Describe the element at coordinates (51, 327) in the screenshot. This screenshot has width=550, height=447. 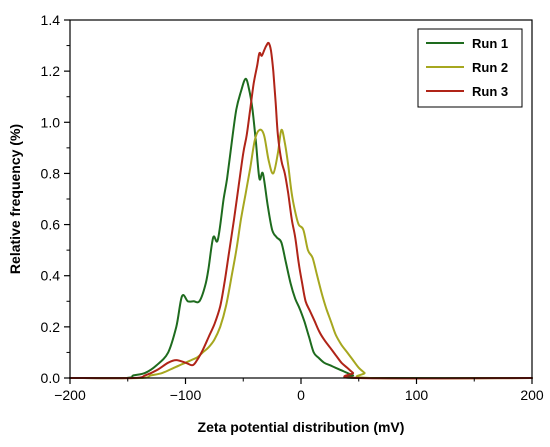
I see `y-tick-label: 0.2` at that location.